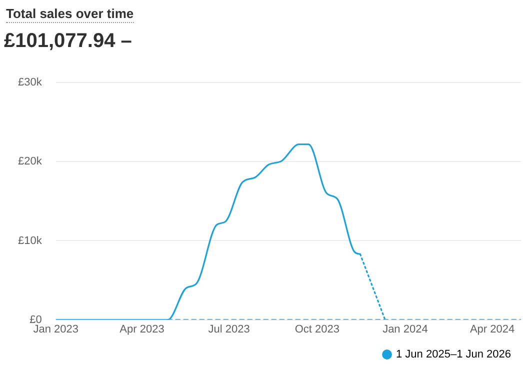  I want to click on legend-label: 1 Jun 2025–1 Jun 2026, so click(454, 354).